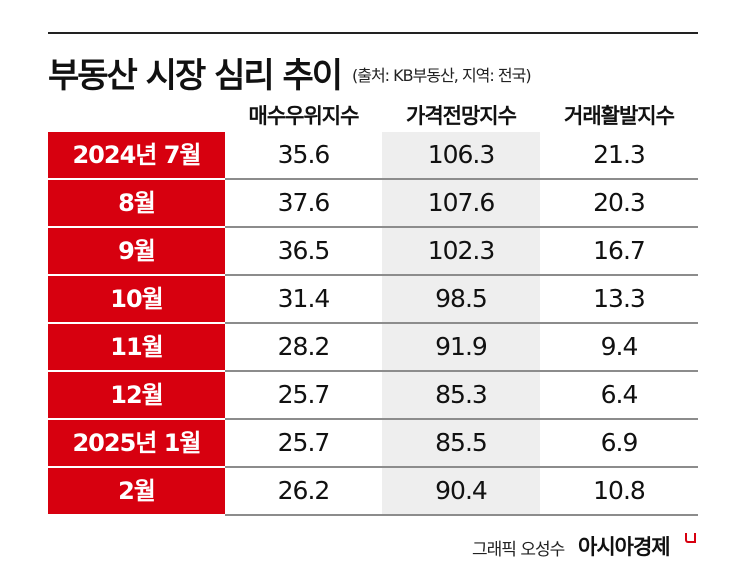 This screenshot has width=745, height=576. I want to click on brand-mark-icon, so click(690, 538).